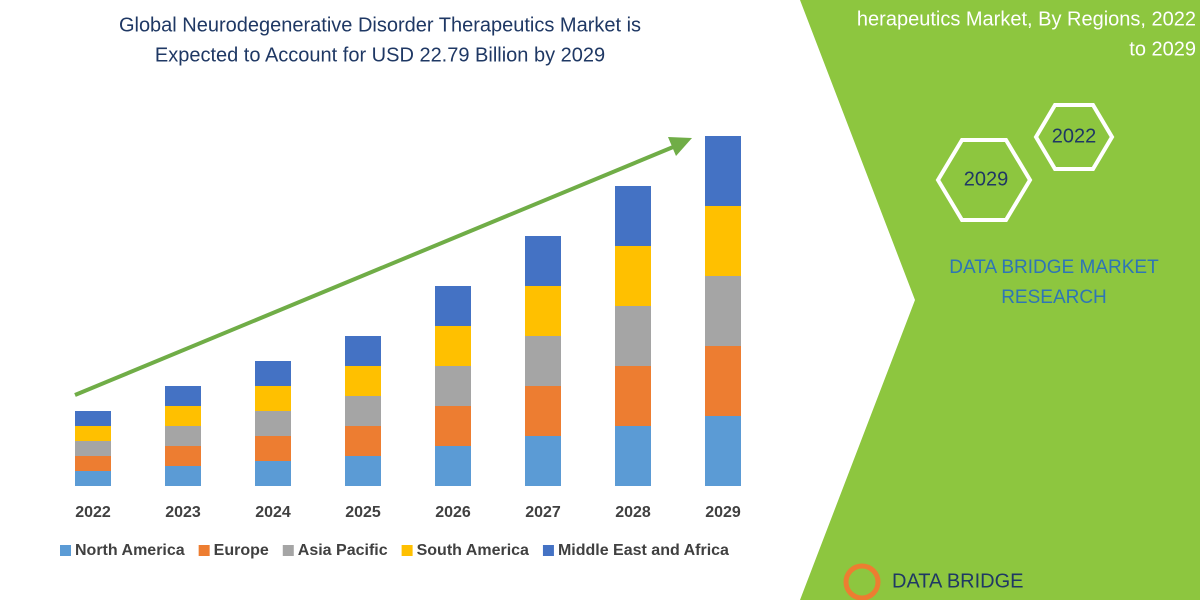 The image size is (1200, 600). What do you see at coordinates (633, 512) in the screenshot?
I see `x-tick-label: 2028` at bounding box center [633, 512].